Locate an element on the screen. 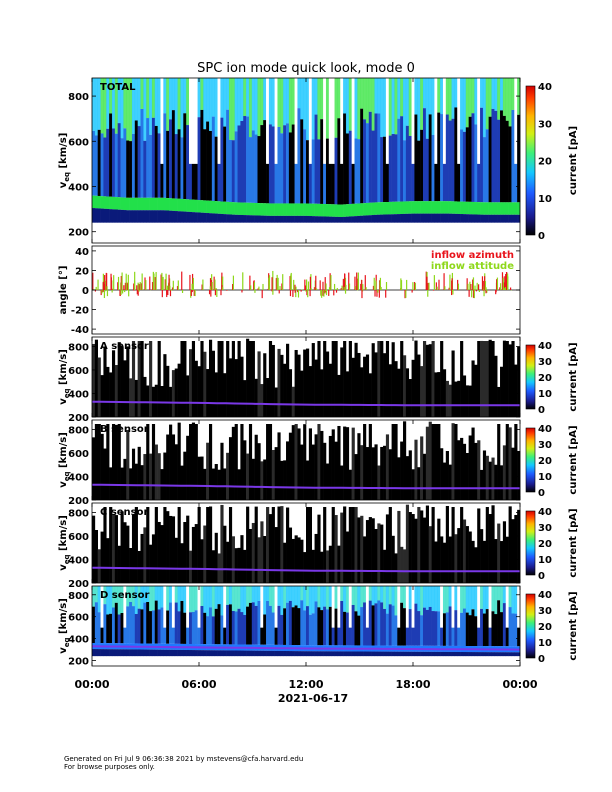 The height and width of the screenshot is (792, 612). y-tick-label: -40 is located at coordinates (80, 330).